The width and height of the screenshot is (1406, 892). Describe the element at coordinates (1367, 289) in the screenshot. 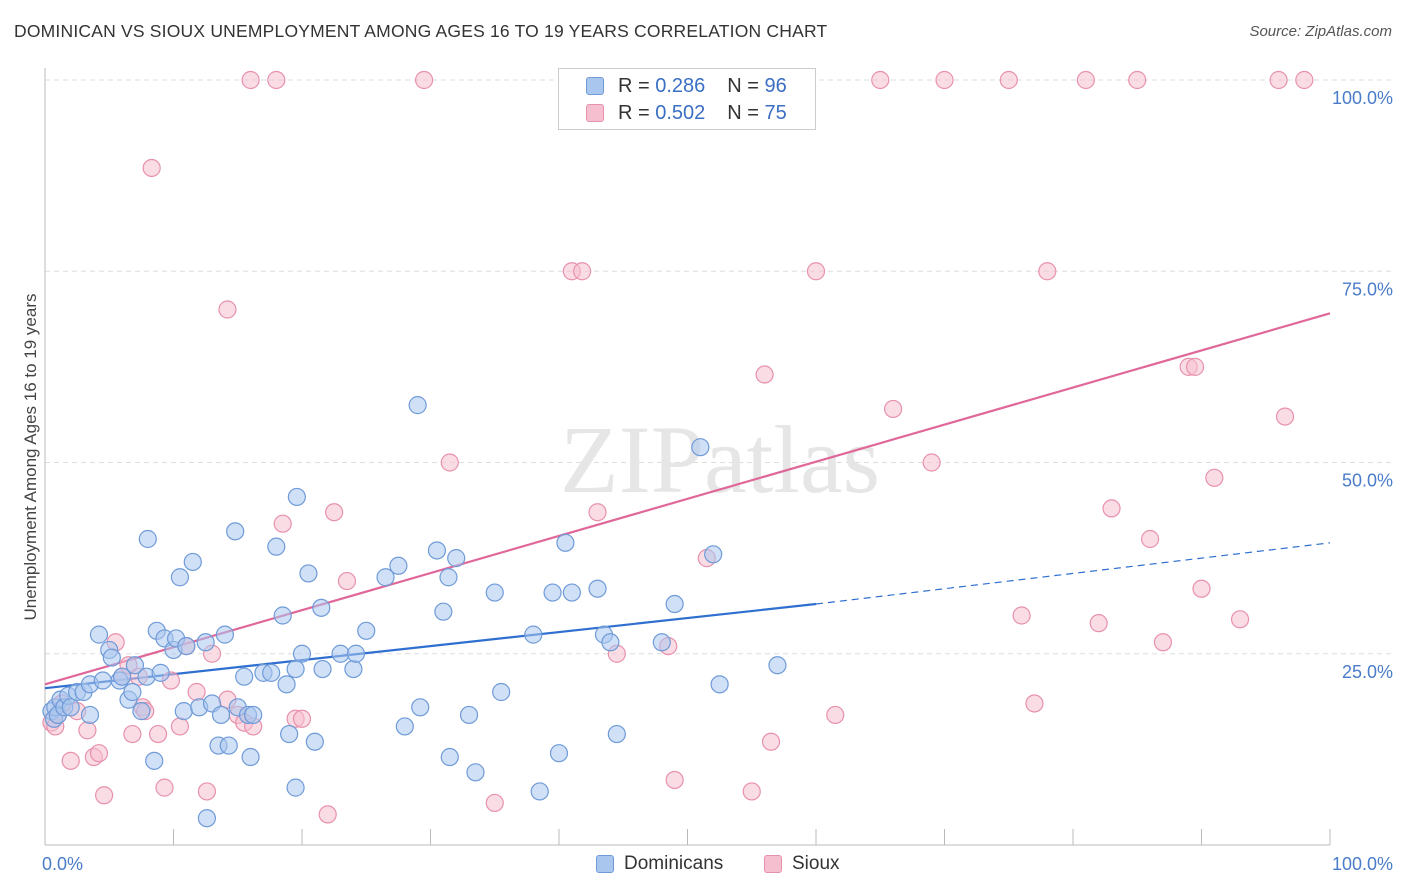

I see `y-tick-label: 75.0%` at that location.